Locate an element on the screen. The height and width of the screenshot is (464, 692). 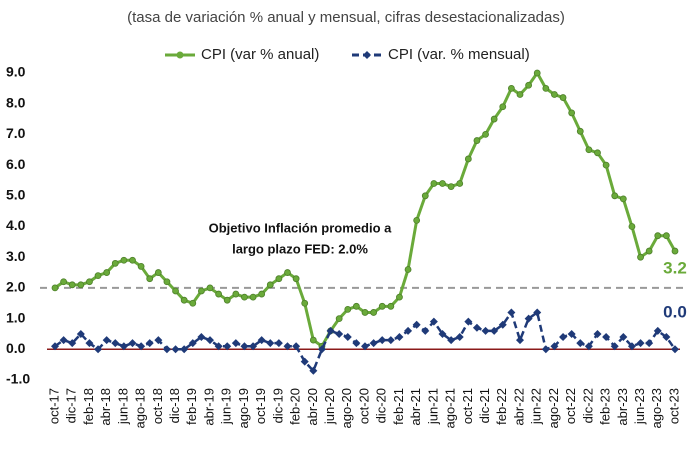
x-tick-label: oct-21 is located at coordinates (467, 406).